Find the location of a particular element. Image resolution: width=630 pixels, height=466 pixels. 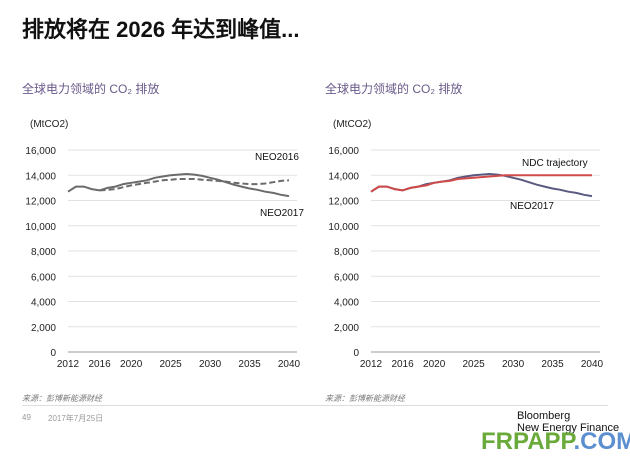

series-line-neo2016 is located at coordinates (194, 185).